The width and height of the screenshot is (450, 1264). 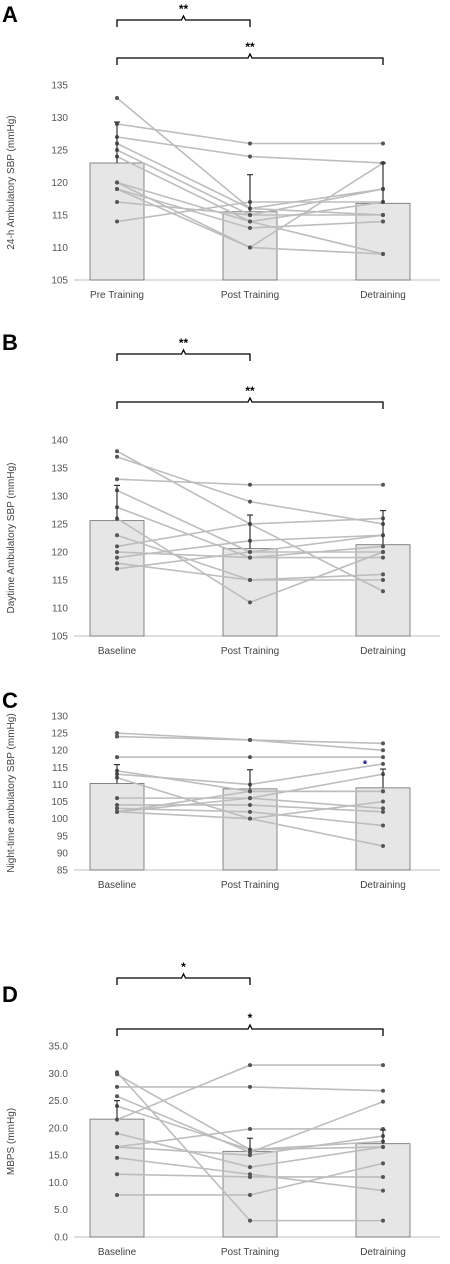 I want to click on panel-b-y-tick: 105, so click(x=59, y=637).